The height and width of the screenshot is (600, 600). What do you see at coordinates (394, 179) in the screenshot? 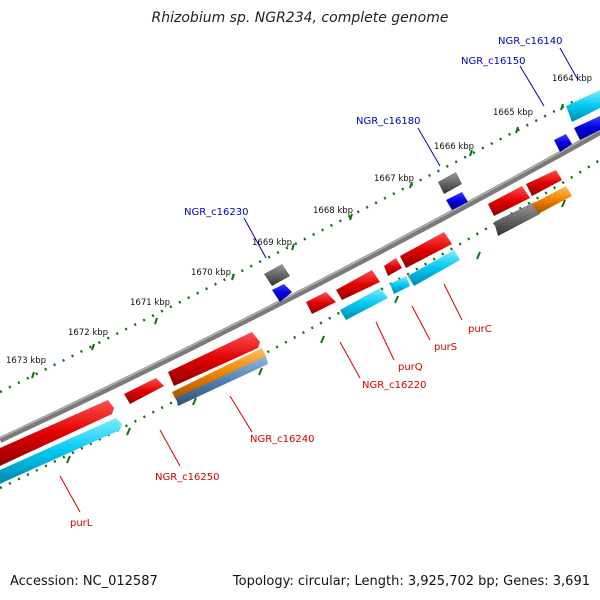
I see `kbp-label: 1667 kbp` at bounding box center [394, 179].